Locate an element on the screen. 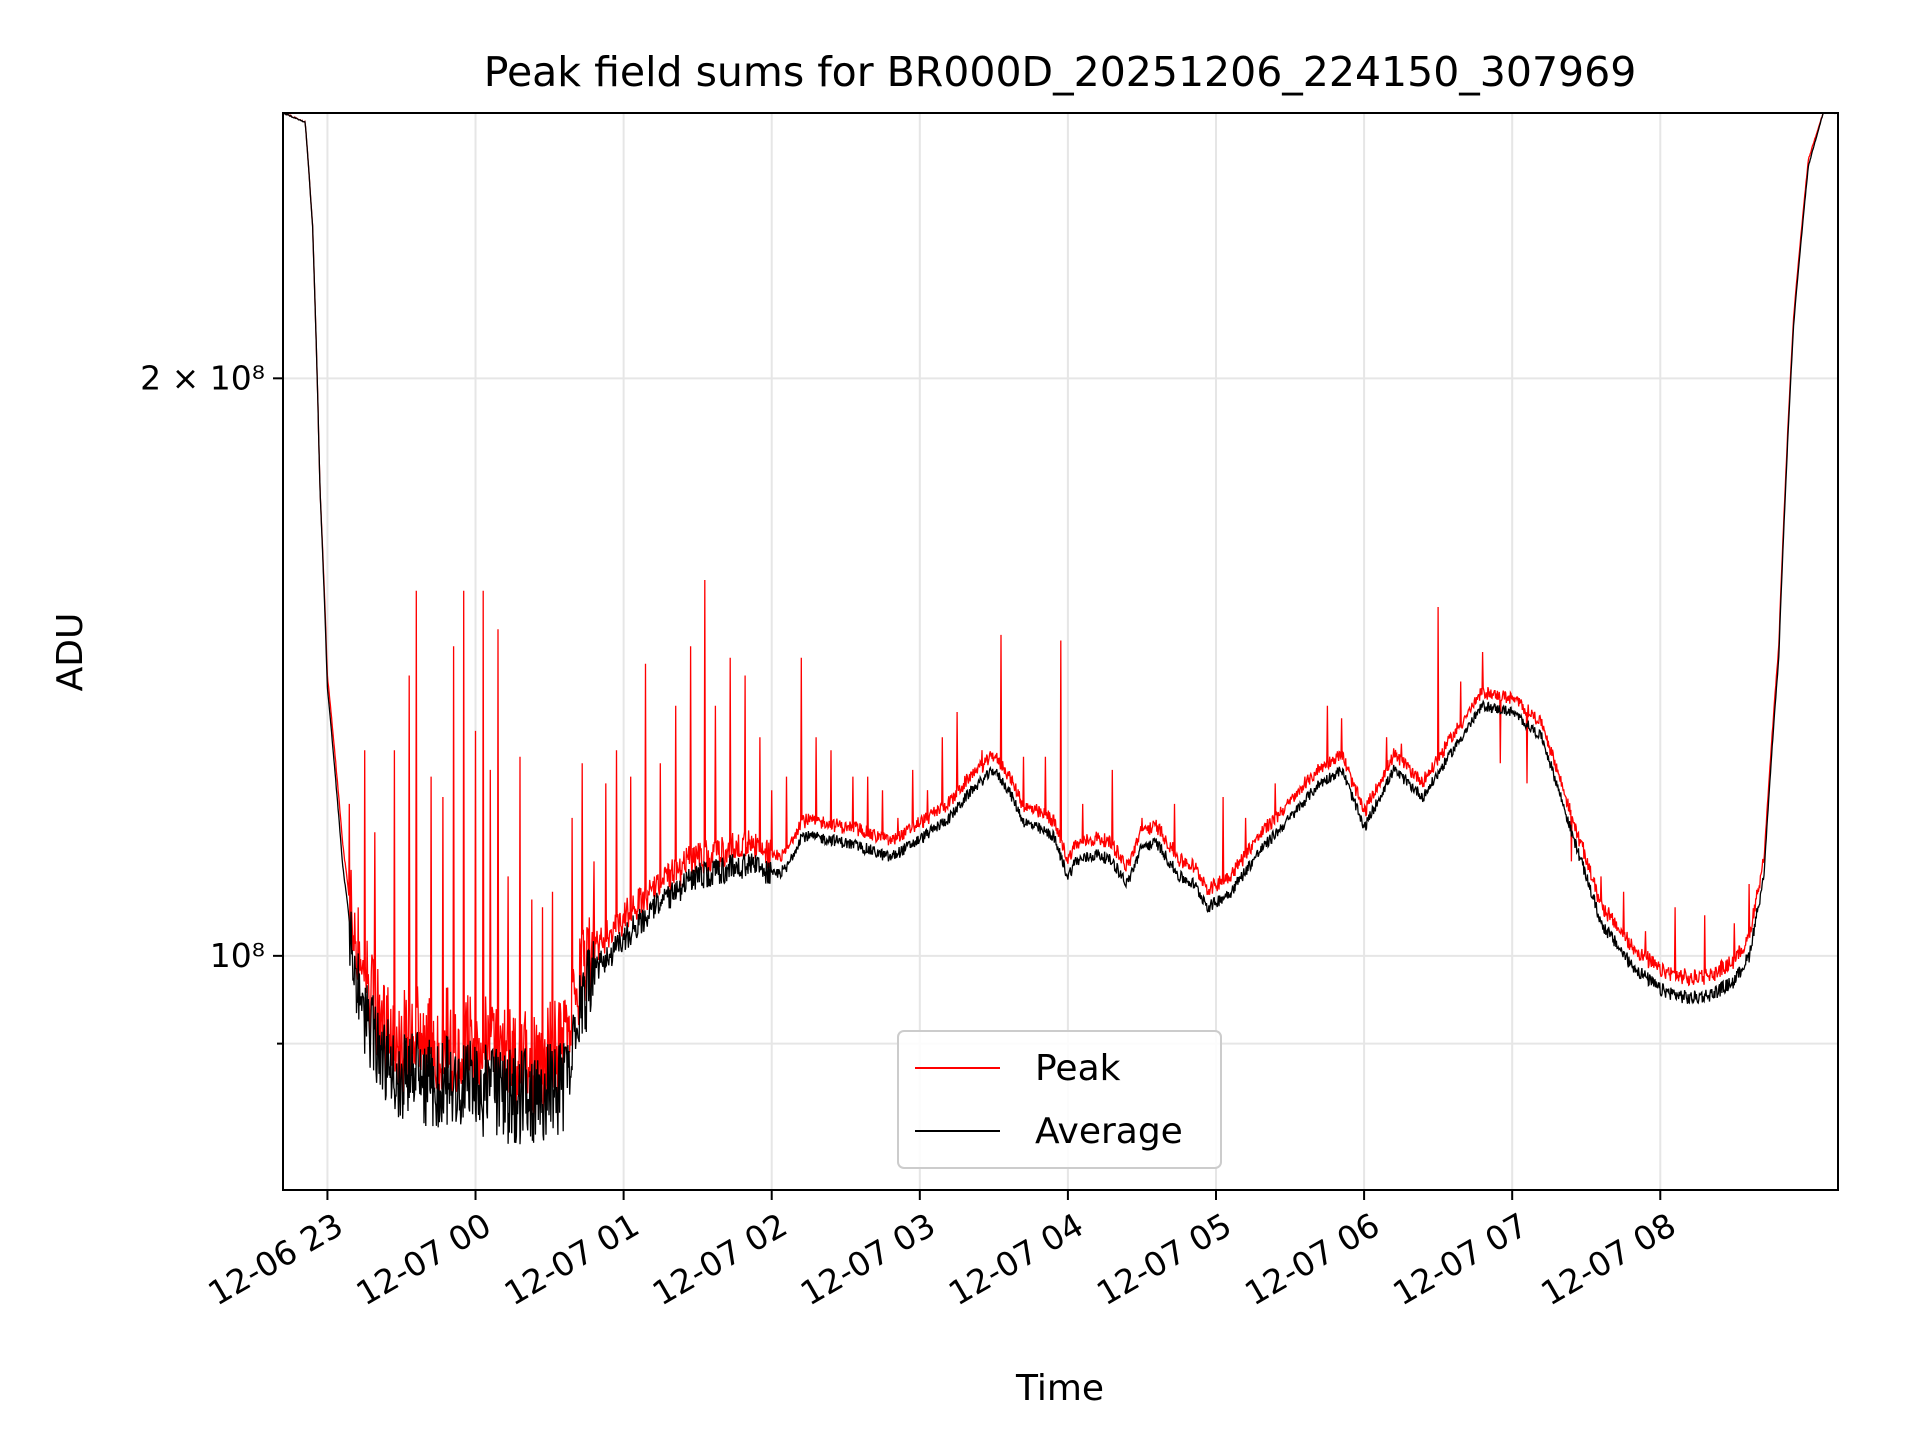  x-tick-label: 12-07 08 is located at coordinates (1608, 1259).